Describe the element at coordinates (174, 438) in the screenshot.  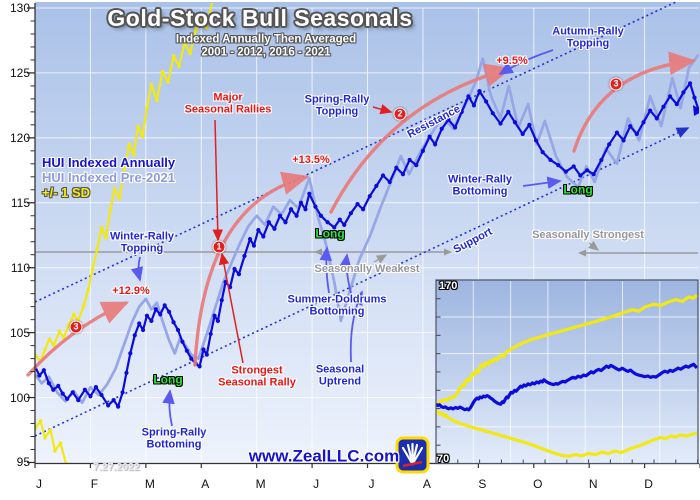
I see `annotation-spring-rally-bottoming: Spring-Rally Bottoming` at that location.